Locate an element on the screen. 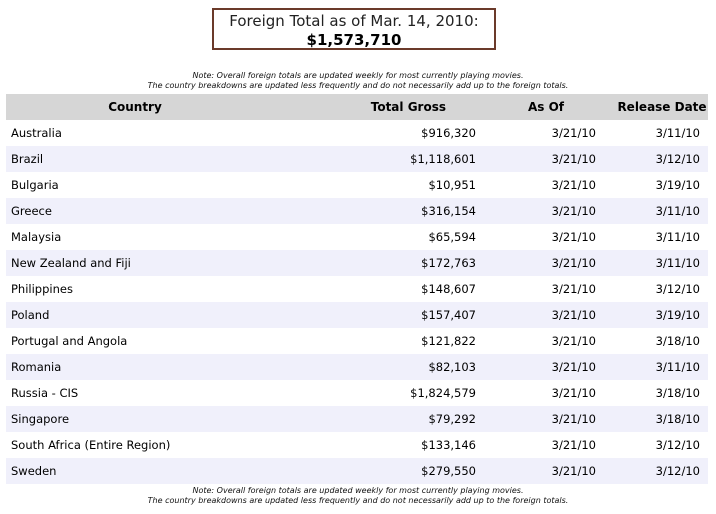  table-row: Sweden $279,550 3/21/10 3/12/10 is located at coordinates (357, 471).